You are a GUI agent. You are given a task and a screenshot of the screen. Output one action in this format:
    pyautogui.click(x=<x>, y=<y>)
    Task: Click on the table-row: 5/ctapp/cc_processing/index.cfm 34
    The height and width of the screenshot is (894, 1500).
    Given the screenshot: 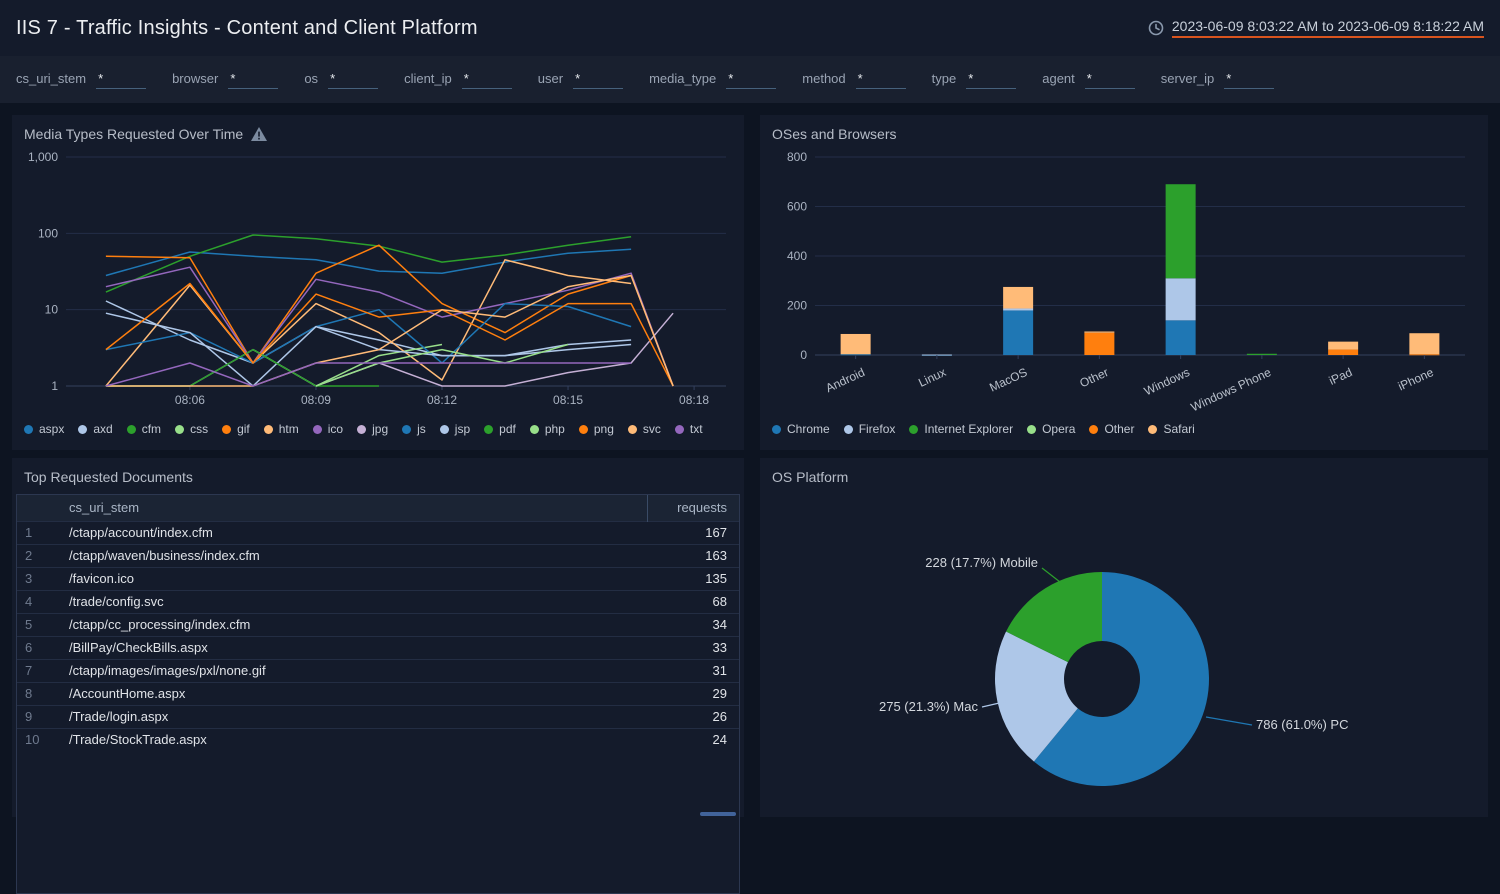 What is the action you would take?
    pyautogui.click(x=378, y=624)
    